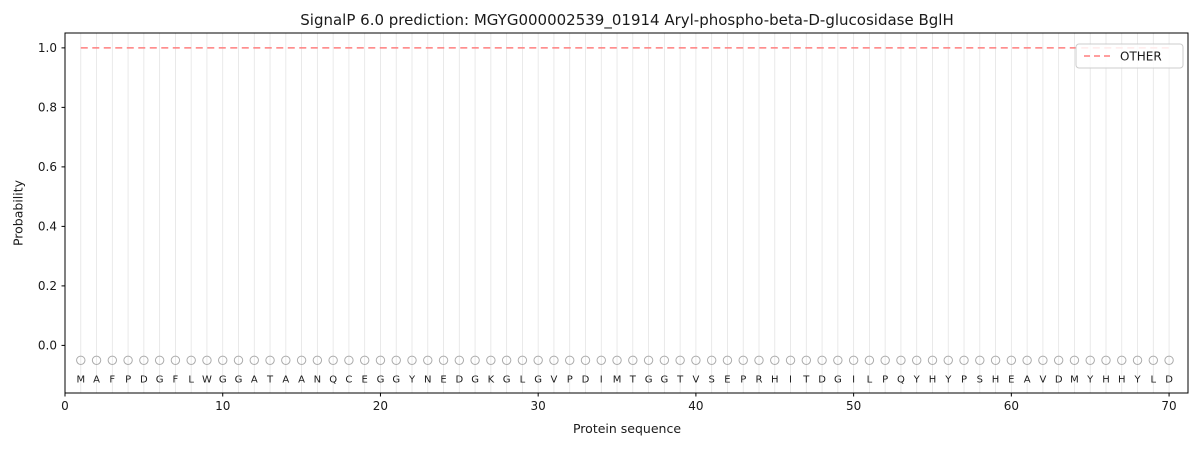 This screenshot has width=1200, height=450. Describe the element at coordinates (348, 380) in the screenshot. I see `residue-letter: C` at that location.